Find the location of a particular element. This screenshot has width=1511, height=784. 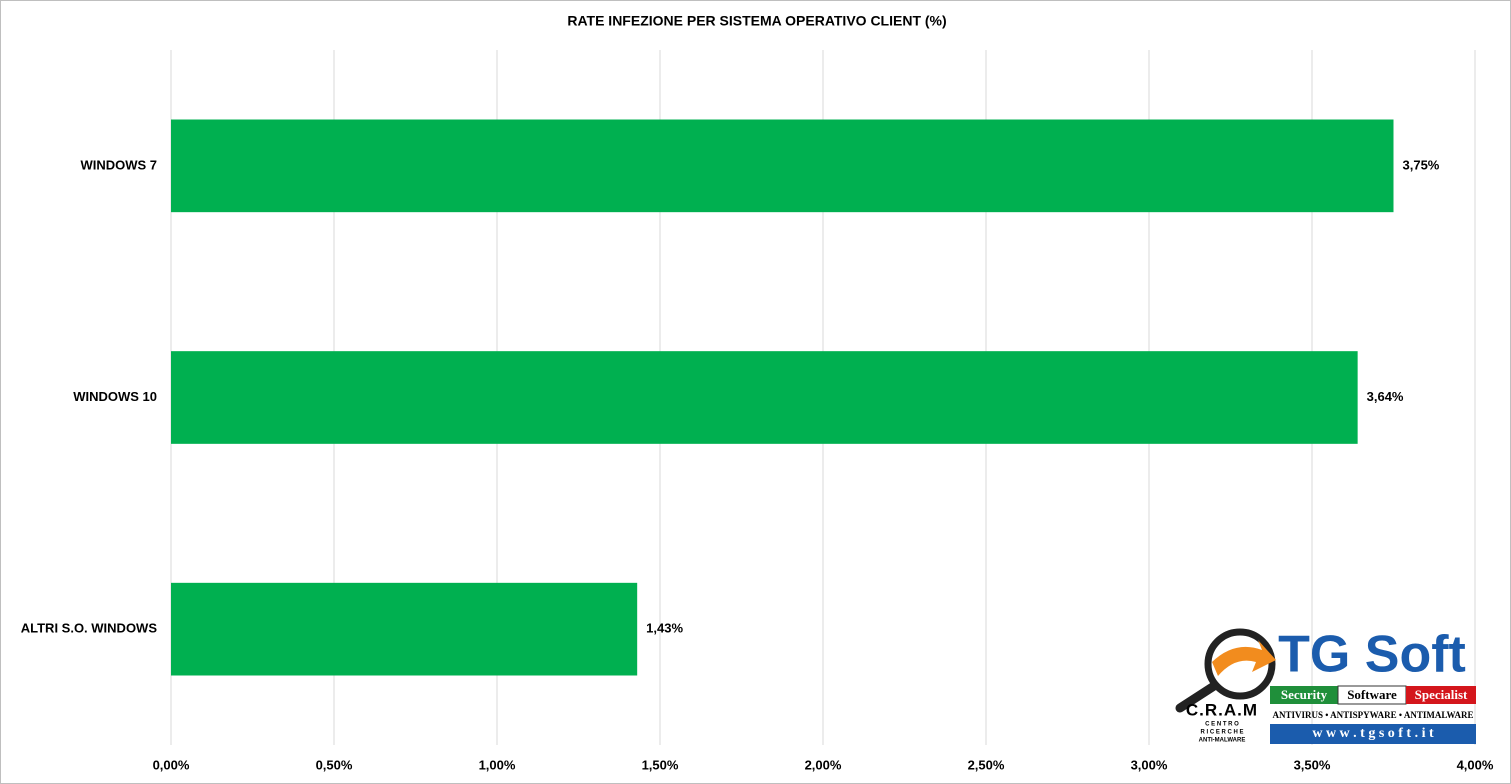

tag: Software is located at coordinates (1372, 694).